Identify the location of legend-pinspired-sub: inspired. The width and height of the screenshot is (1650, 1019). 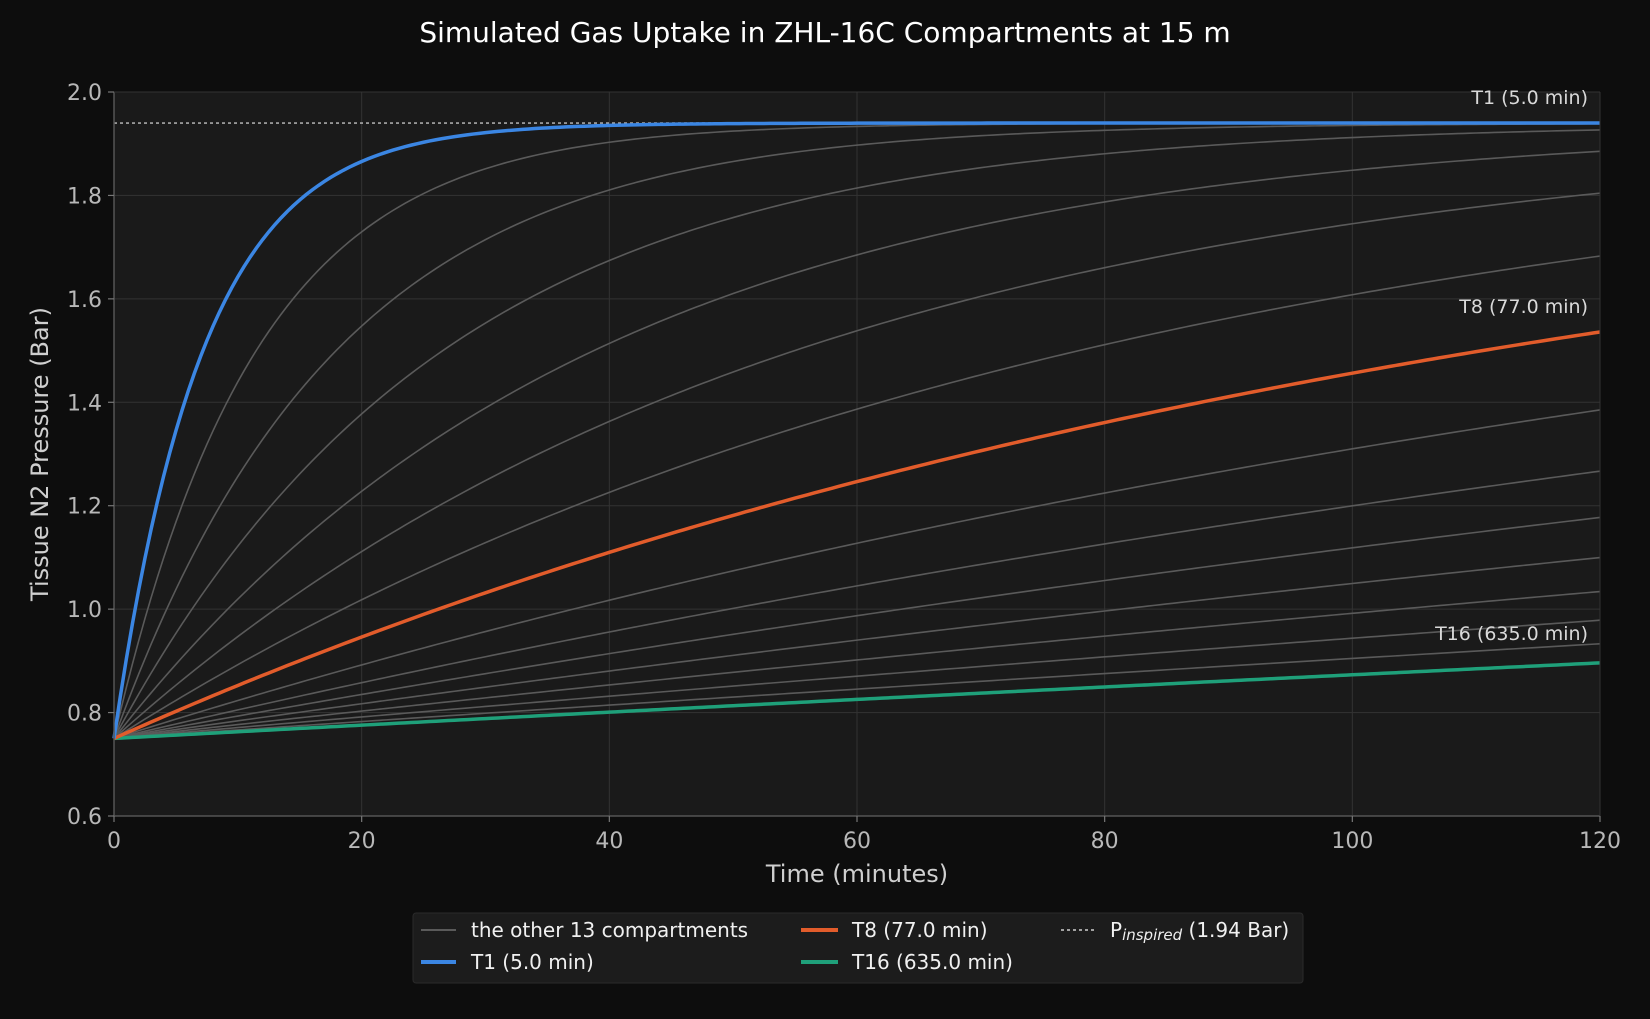
(1152, 935).